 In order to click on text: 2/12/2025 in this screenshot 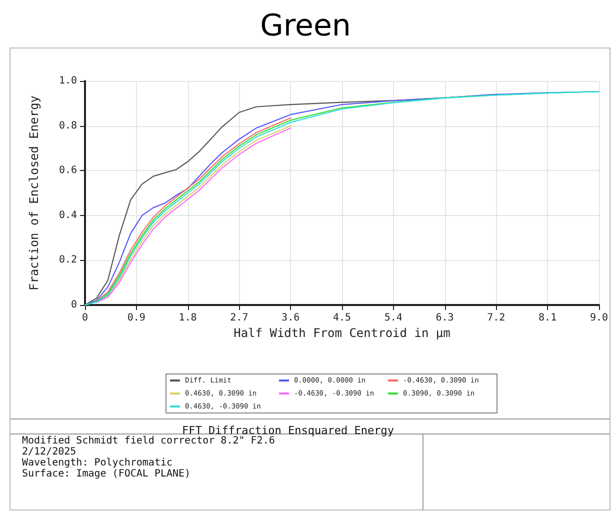, I will do `click(49, 452)`.